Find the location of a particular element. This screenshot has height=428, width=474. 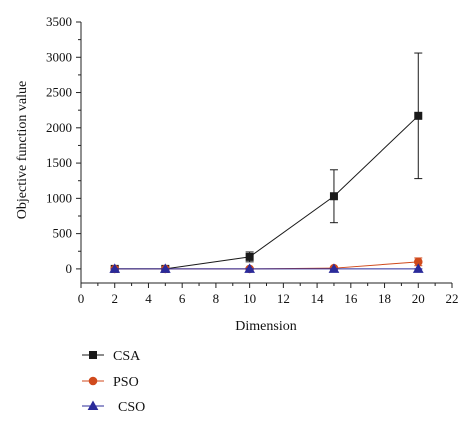

y-tick-label: 3500 is located at coordinates (59, 21).